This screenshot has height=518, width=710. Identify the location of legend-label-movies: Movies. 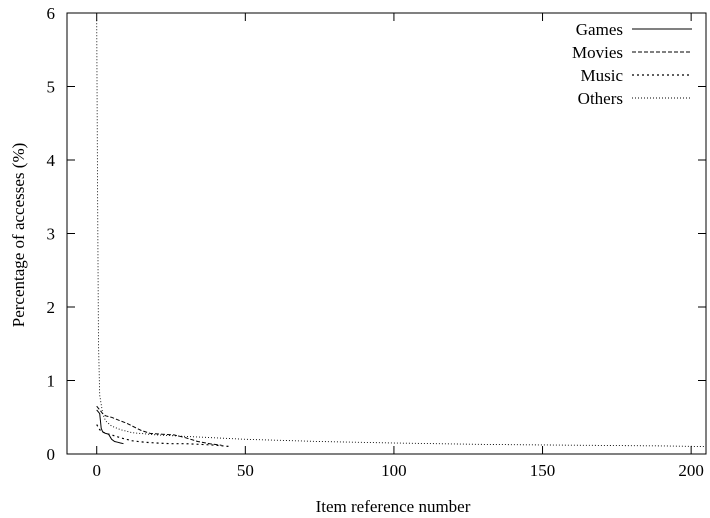
(597, 52).